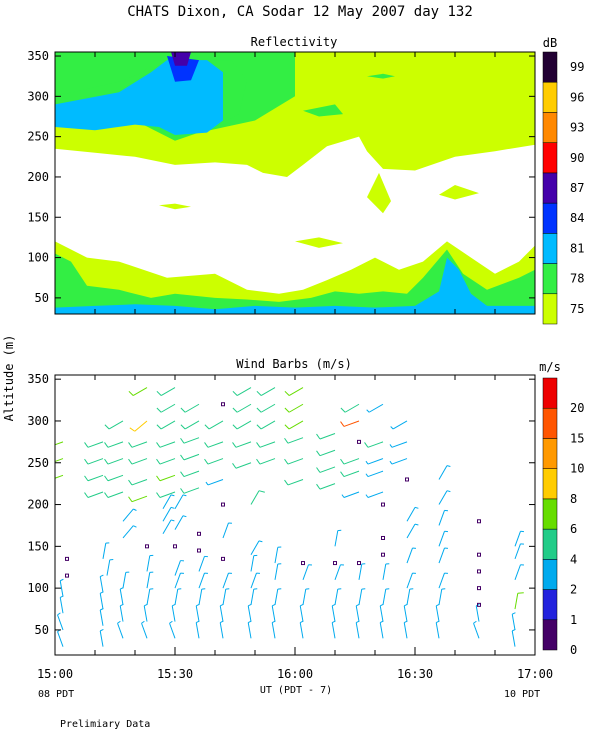 This screenshot has width=600, height=750. I want to click on reflectivity-y-tick-label: 200, so click(38, 177).